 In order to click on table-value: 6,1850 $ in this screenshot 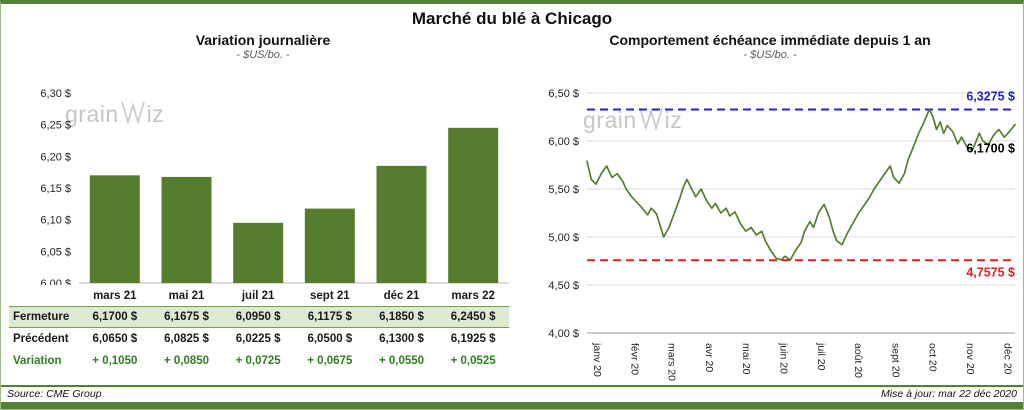, I will do `click(401, 317)`.